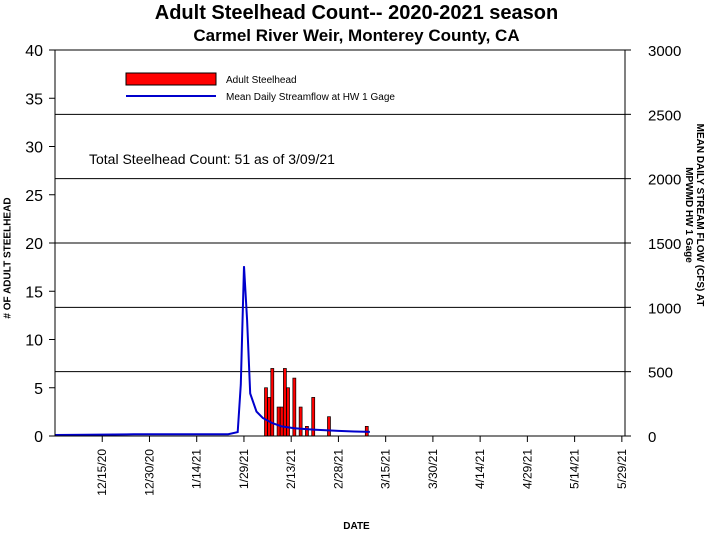 This screenshot has height=534, width=713. Describe the element at coordinates (212, 159) in the screenshot. I see `total-count-annotation: Total Steelhead Count: 51 as of 3/09/21` at that location.